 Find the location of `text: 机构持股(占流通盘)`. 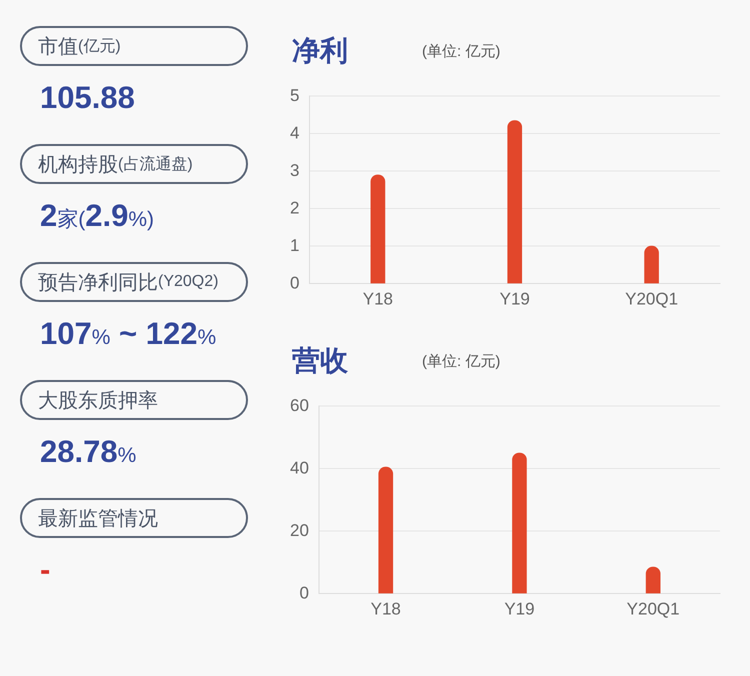

text: 机构持股(占流通盘) is located at coordinates (134, 164).